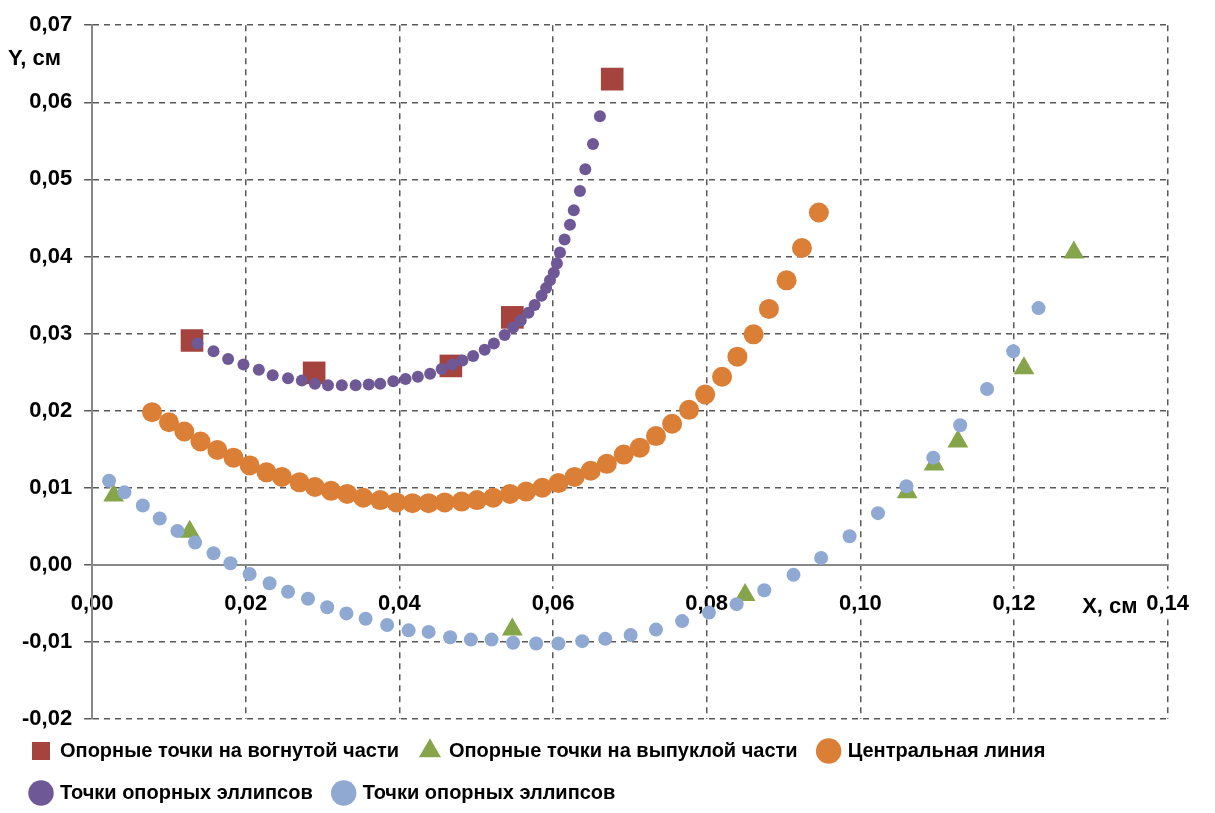 Image resolution: width=1215 pixels, height=813 pixels. What do you see at coordinates (51, 24) in the screenshot?
I see `y-tick-label: 0,07` at bounding box center [51, 24].